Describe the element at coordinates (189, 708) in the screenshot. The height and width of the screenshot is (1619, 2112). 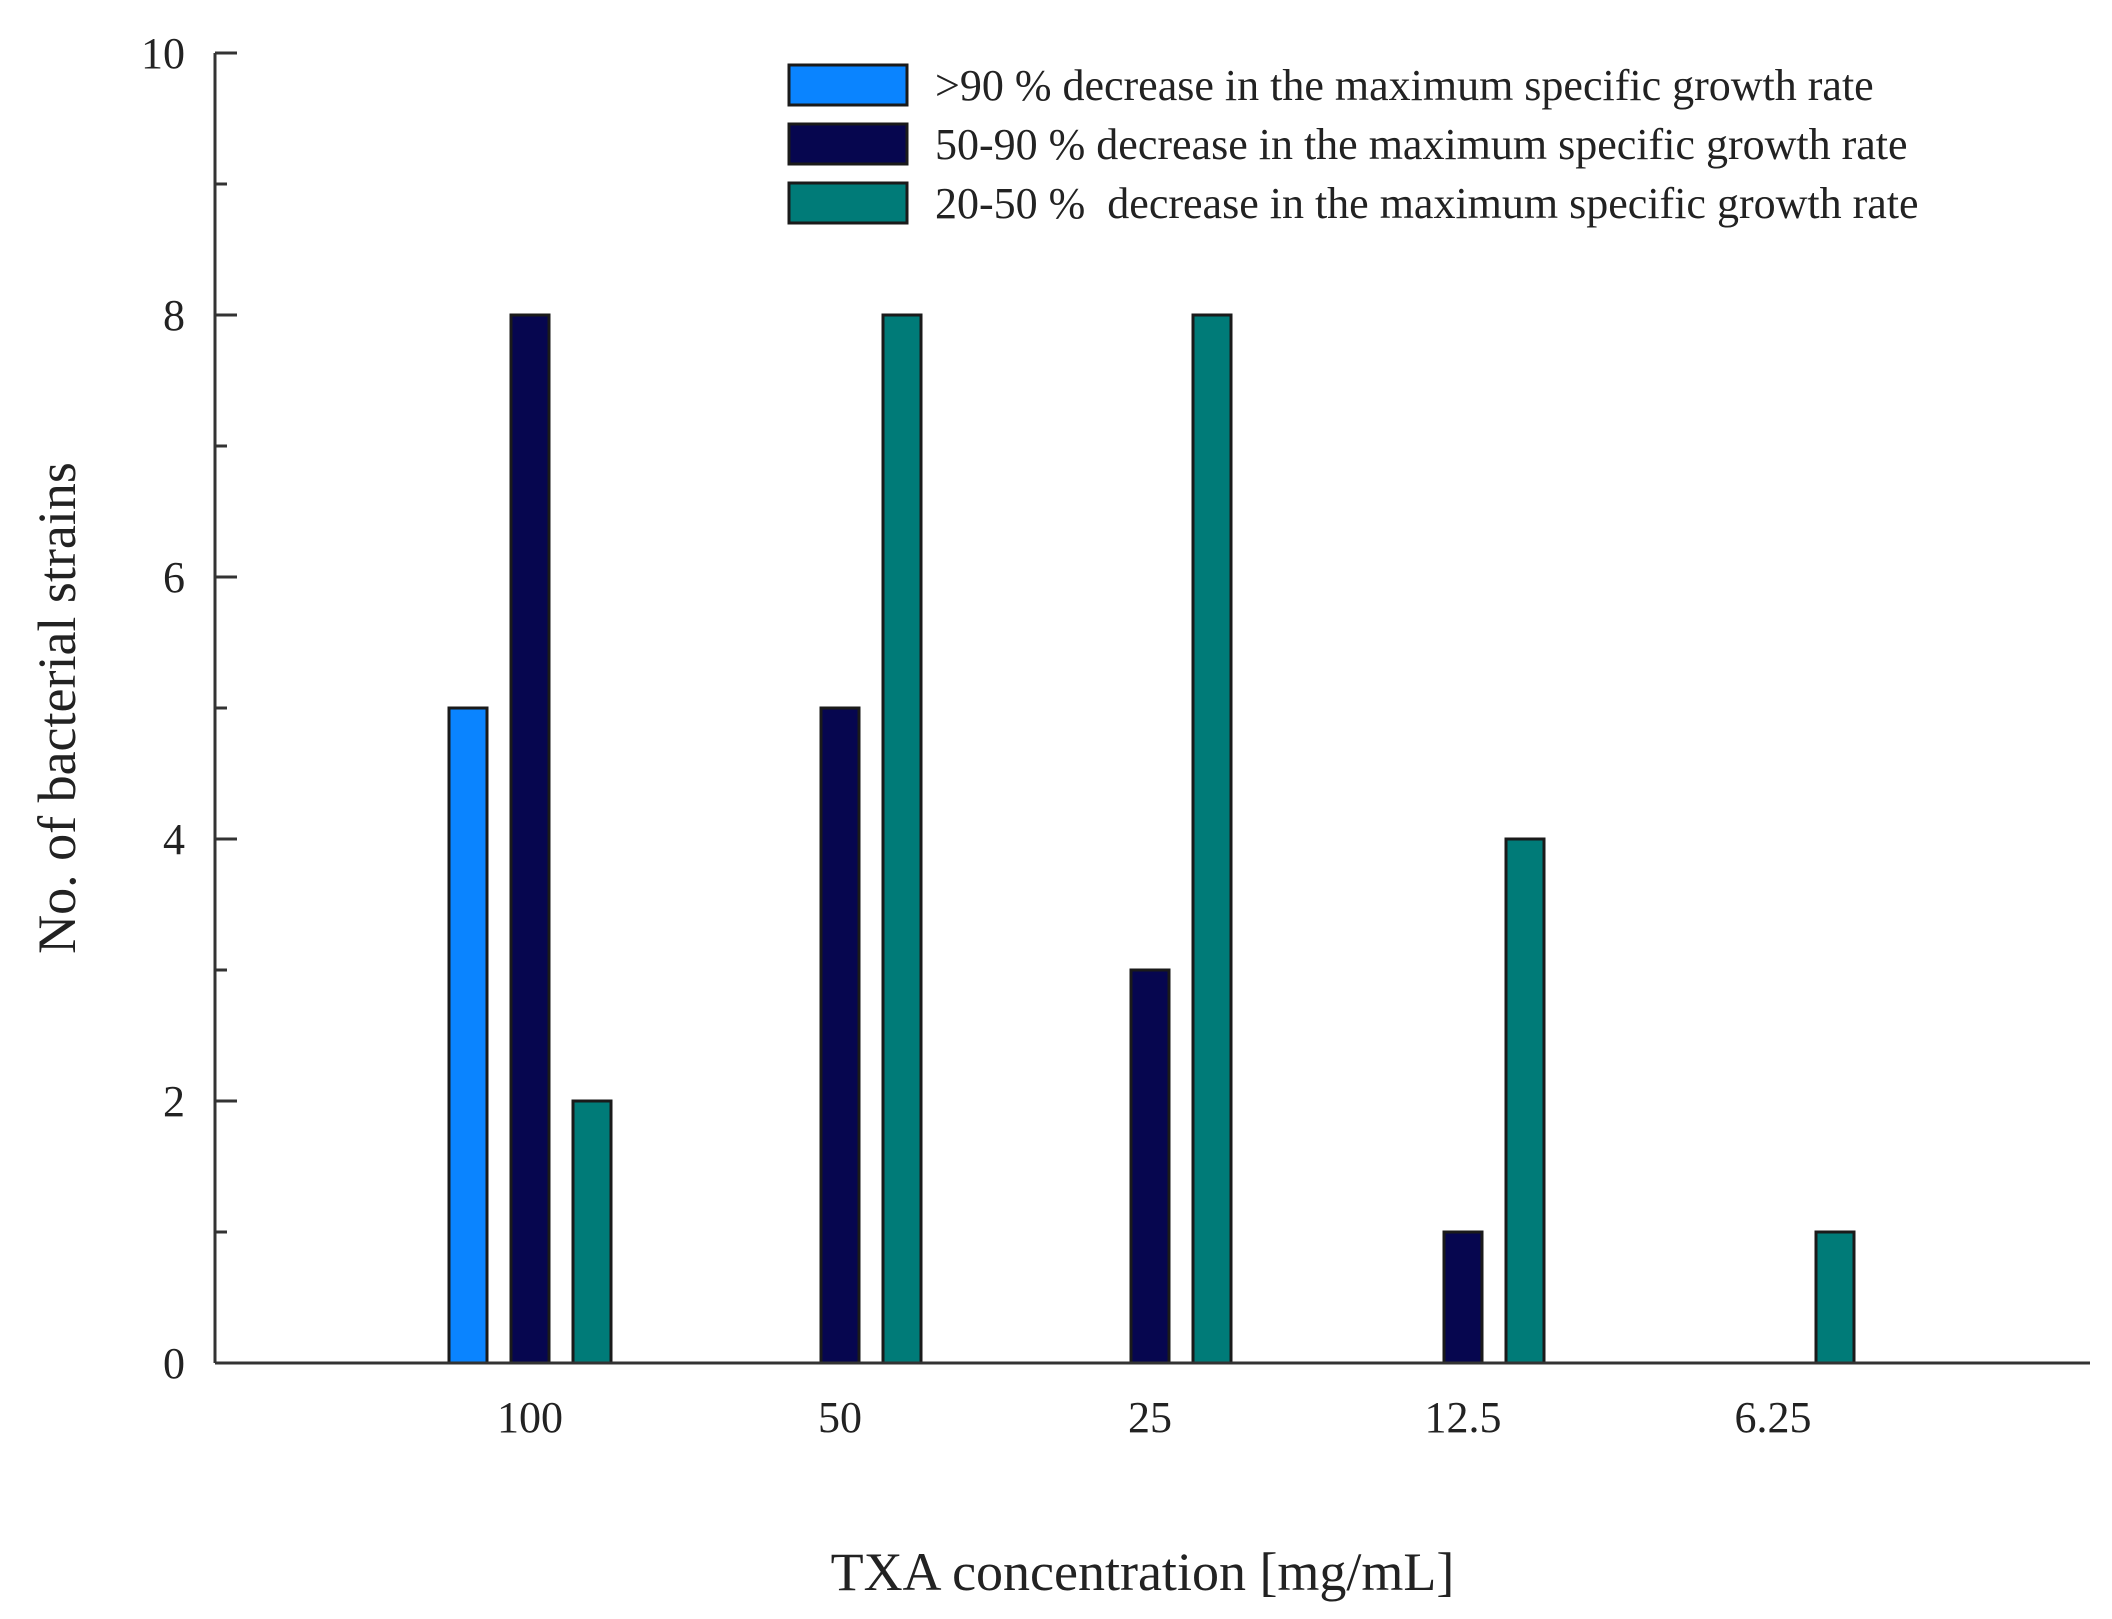
I see `y-axis-ticks: 0 2 4 6 8 10` at that location.